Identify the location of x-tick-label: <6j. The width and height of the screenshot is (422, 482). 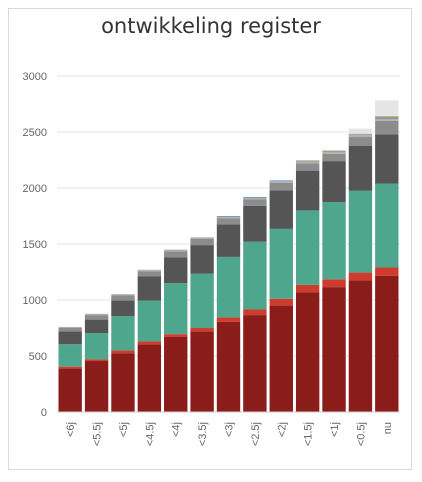
(71, 429).